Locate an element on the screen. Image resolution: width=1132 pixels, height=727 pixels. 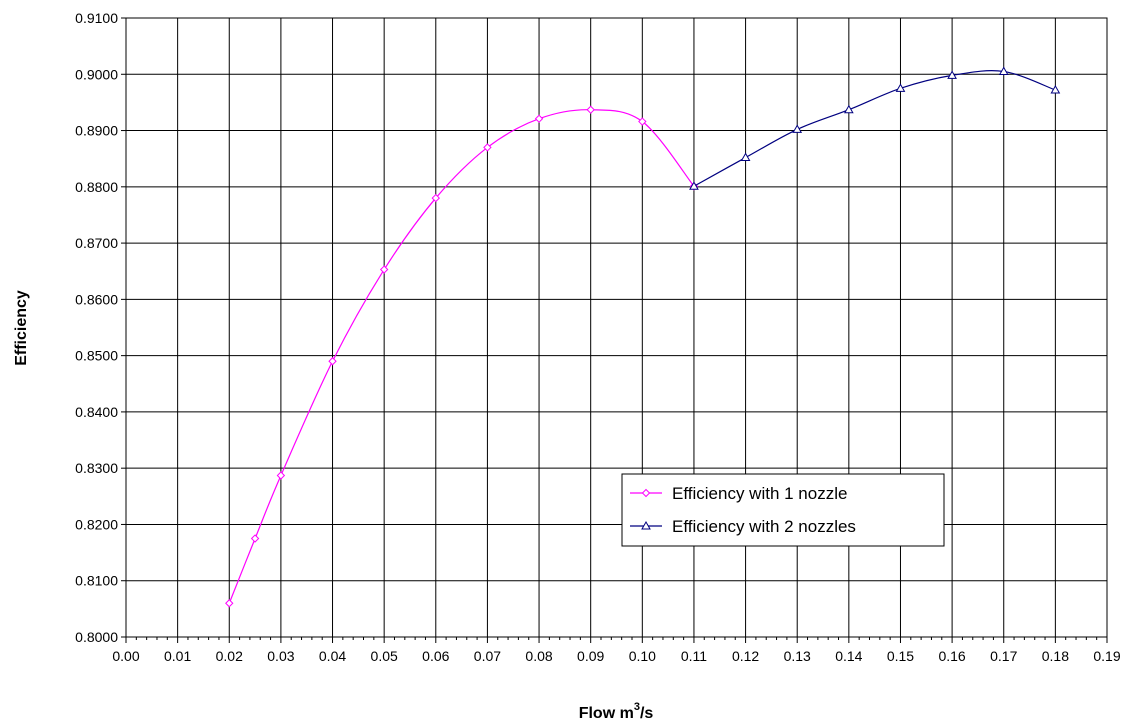
y-tick-label: 0.8300 is located at coordinates (96, 468).